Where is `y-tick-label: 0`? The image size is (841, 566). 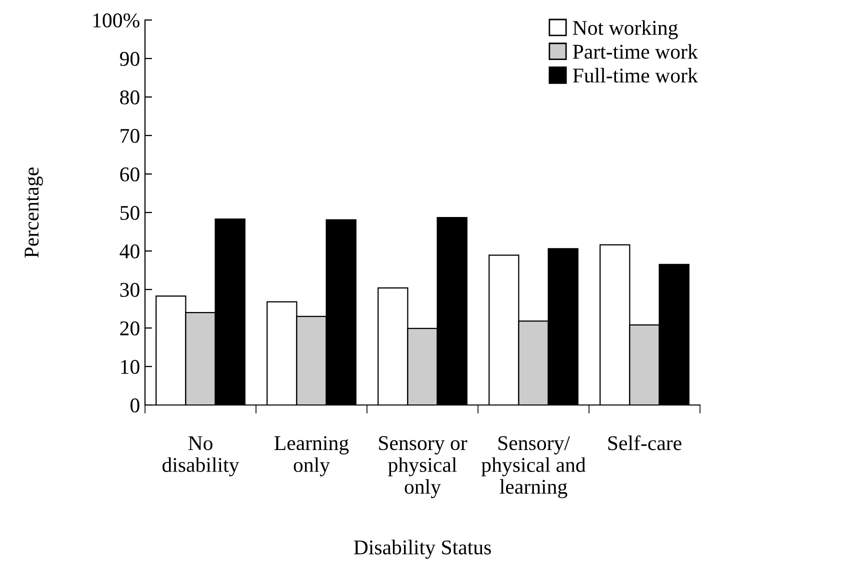
y-tick-label: 0 is located at coordinates (135, 405).